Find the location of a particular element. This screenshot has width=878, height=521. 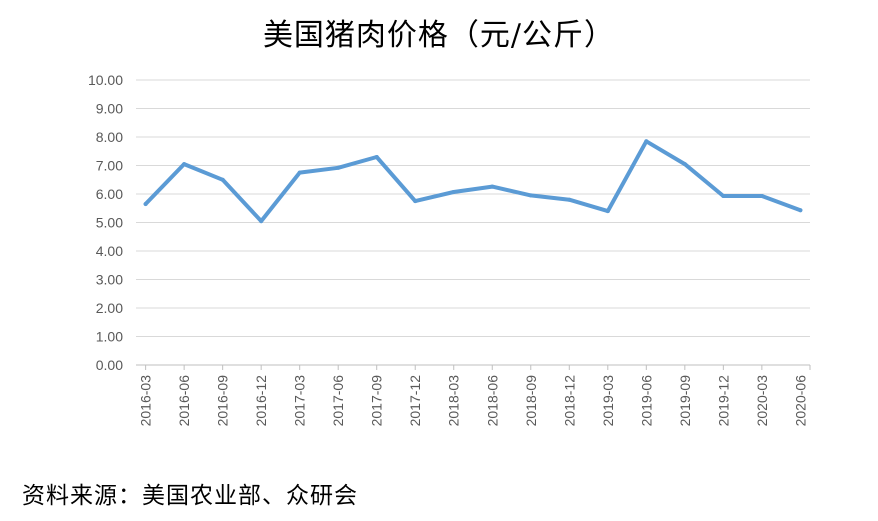

y-tick-label: 6.00 is located at coordinates (109, 194).